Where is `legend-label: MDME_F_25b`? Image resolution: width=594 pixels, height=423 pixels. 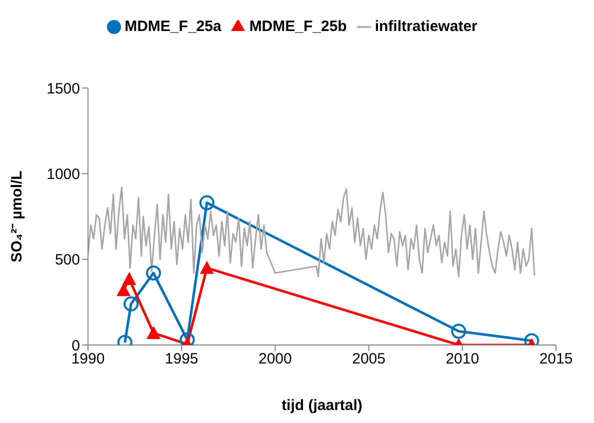 legend-label: MDME_F_25b is located at coordinates (298, 26).